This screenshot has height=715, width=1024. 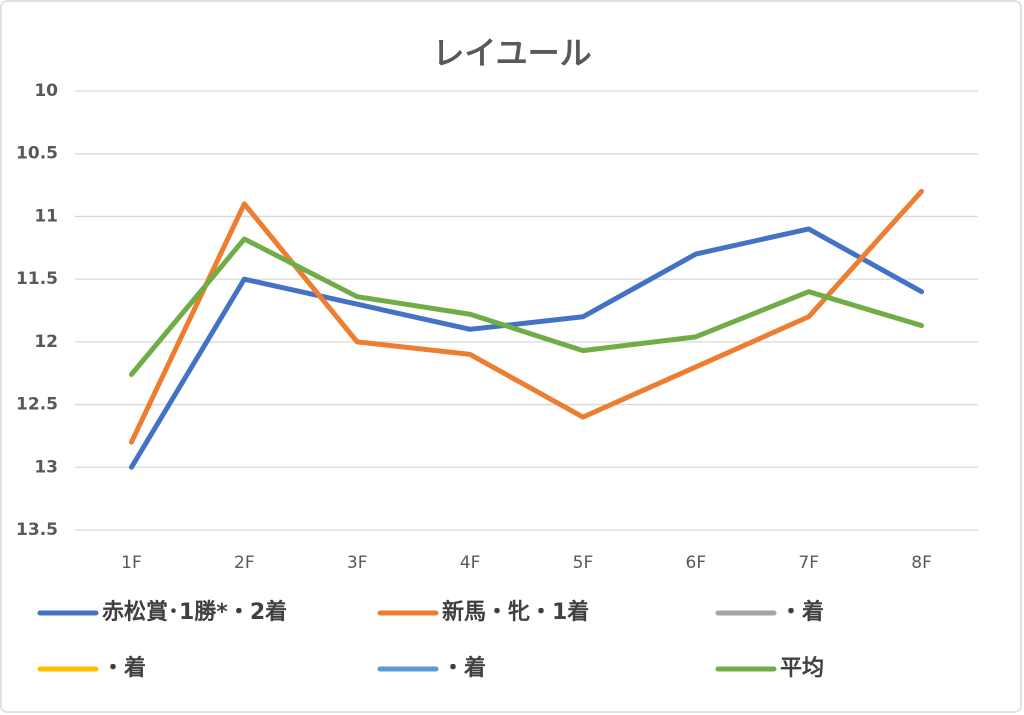 I want to click on x-tick-label: 4F, so click(x=470, y=563).